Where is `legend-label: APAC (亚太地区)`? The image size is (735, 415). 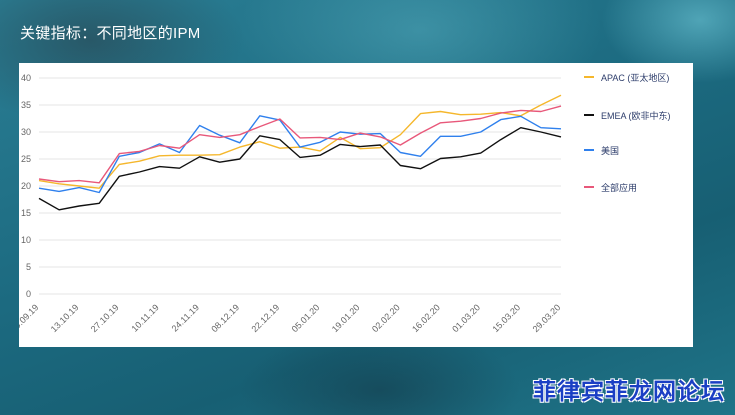
legend-label: APAC (亚太地区) is located at coordinates (635, 77).